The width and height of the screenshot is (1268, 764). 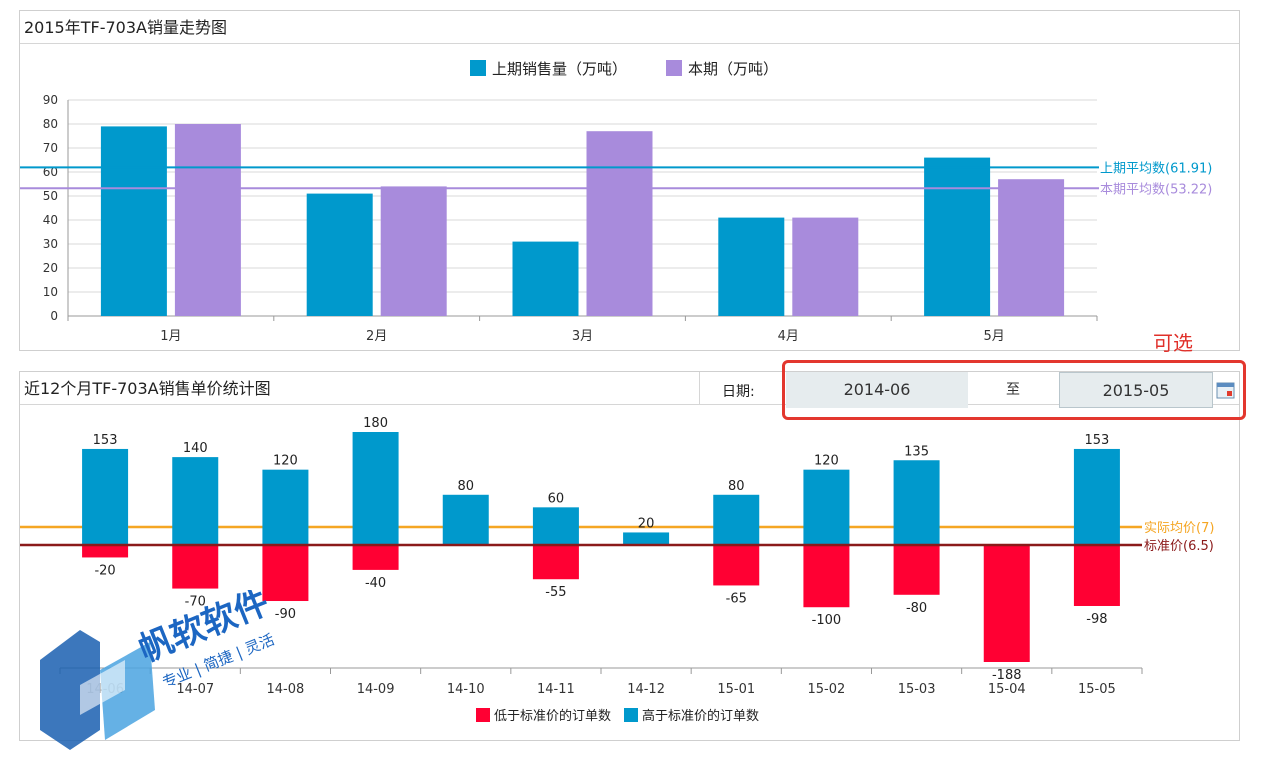 What do you see at coordinates (556, 498) in the screenshot?
I see `data-label: 60` at bounding box center [556, 498].